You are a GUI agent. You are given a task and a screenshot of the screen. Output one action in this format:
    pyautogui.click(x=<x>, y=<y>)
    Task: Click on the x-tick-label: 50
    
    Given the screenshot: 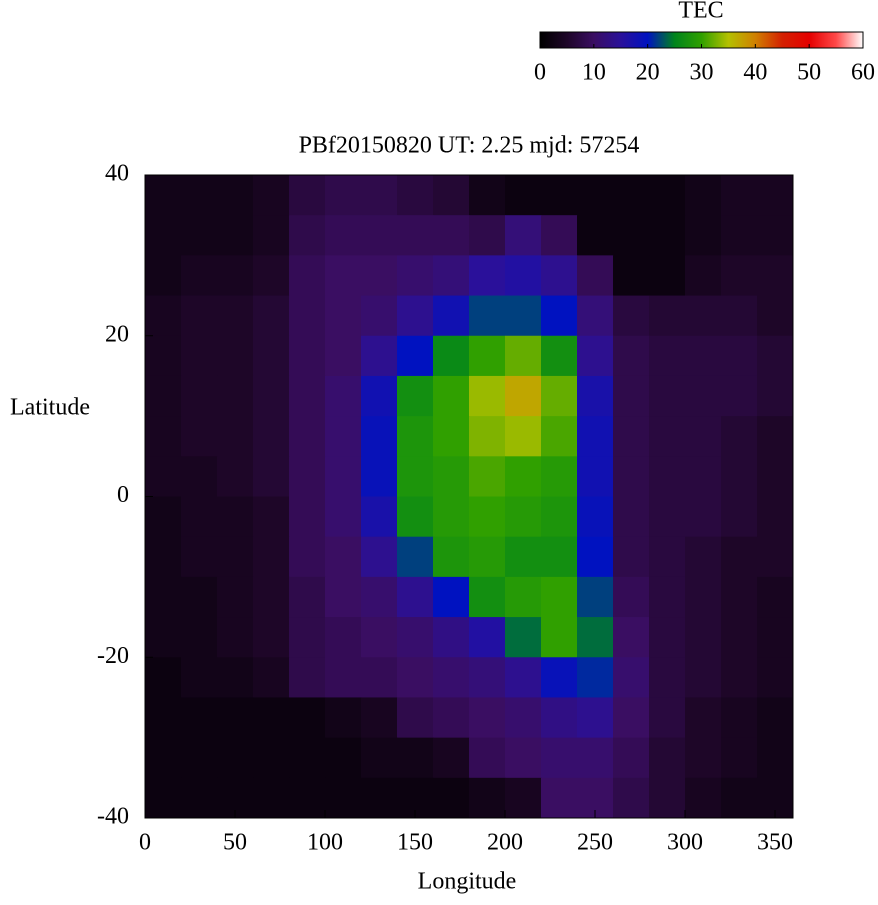 What is the action you would take?
    pyautogui.click(x=235, y=843)
    